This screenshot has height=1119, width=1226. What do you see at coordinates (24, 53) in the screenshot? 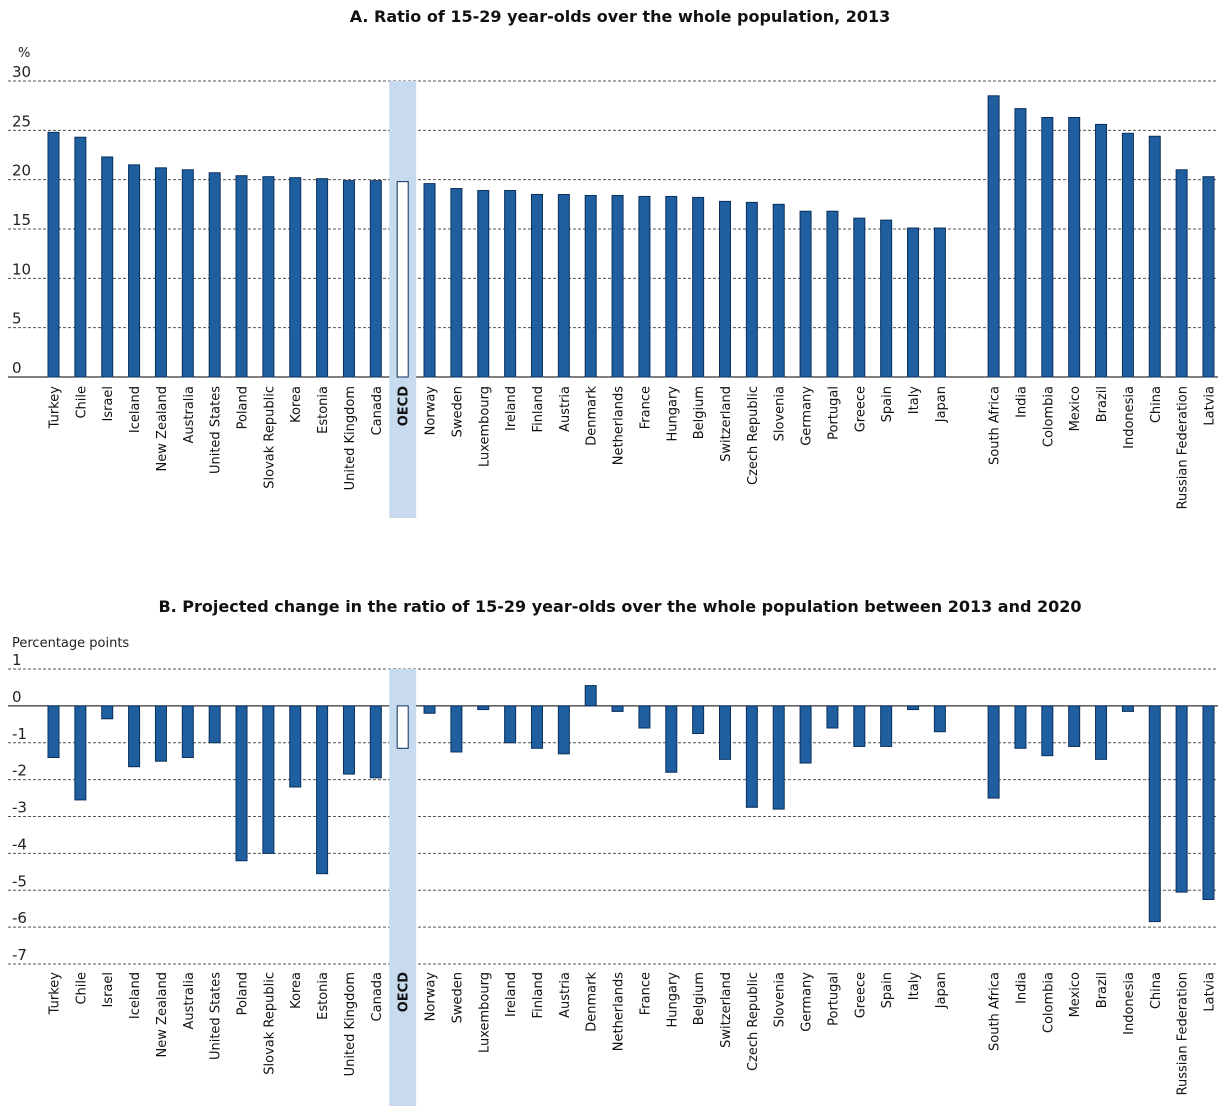
I see `panel-a-y-unit: %` at bounding box center [24, 53].